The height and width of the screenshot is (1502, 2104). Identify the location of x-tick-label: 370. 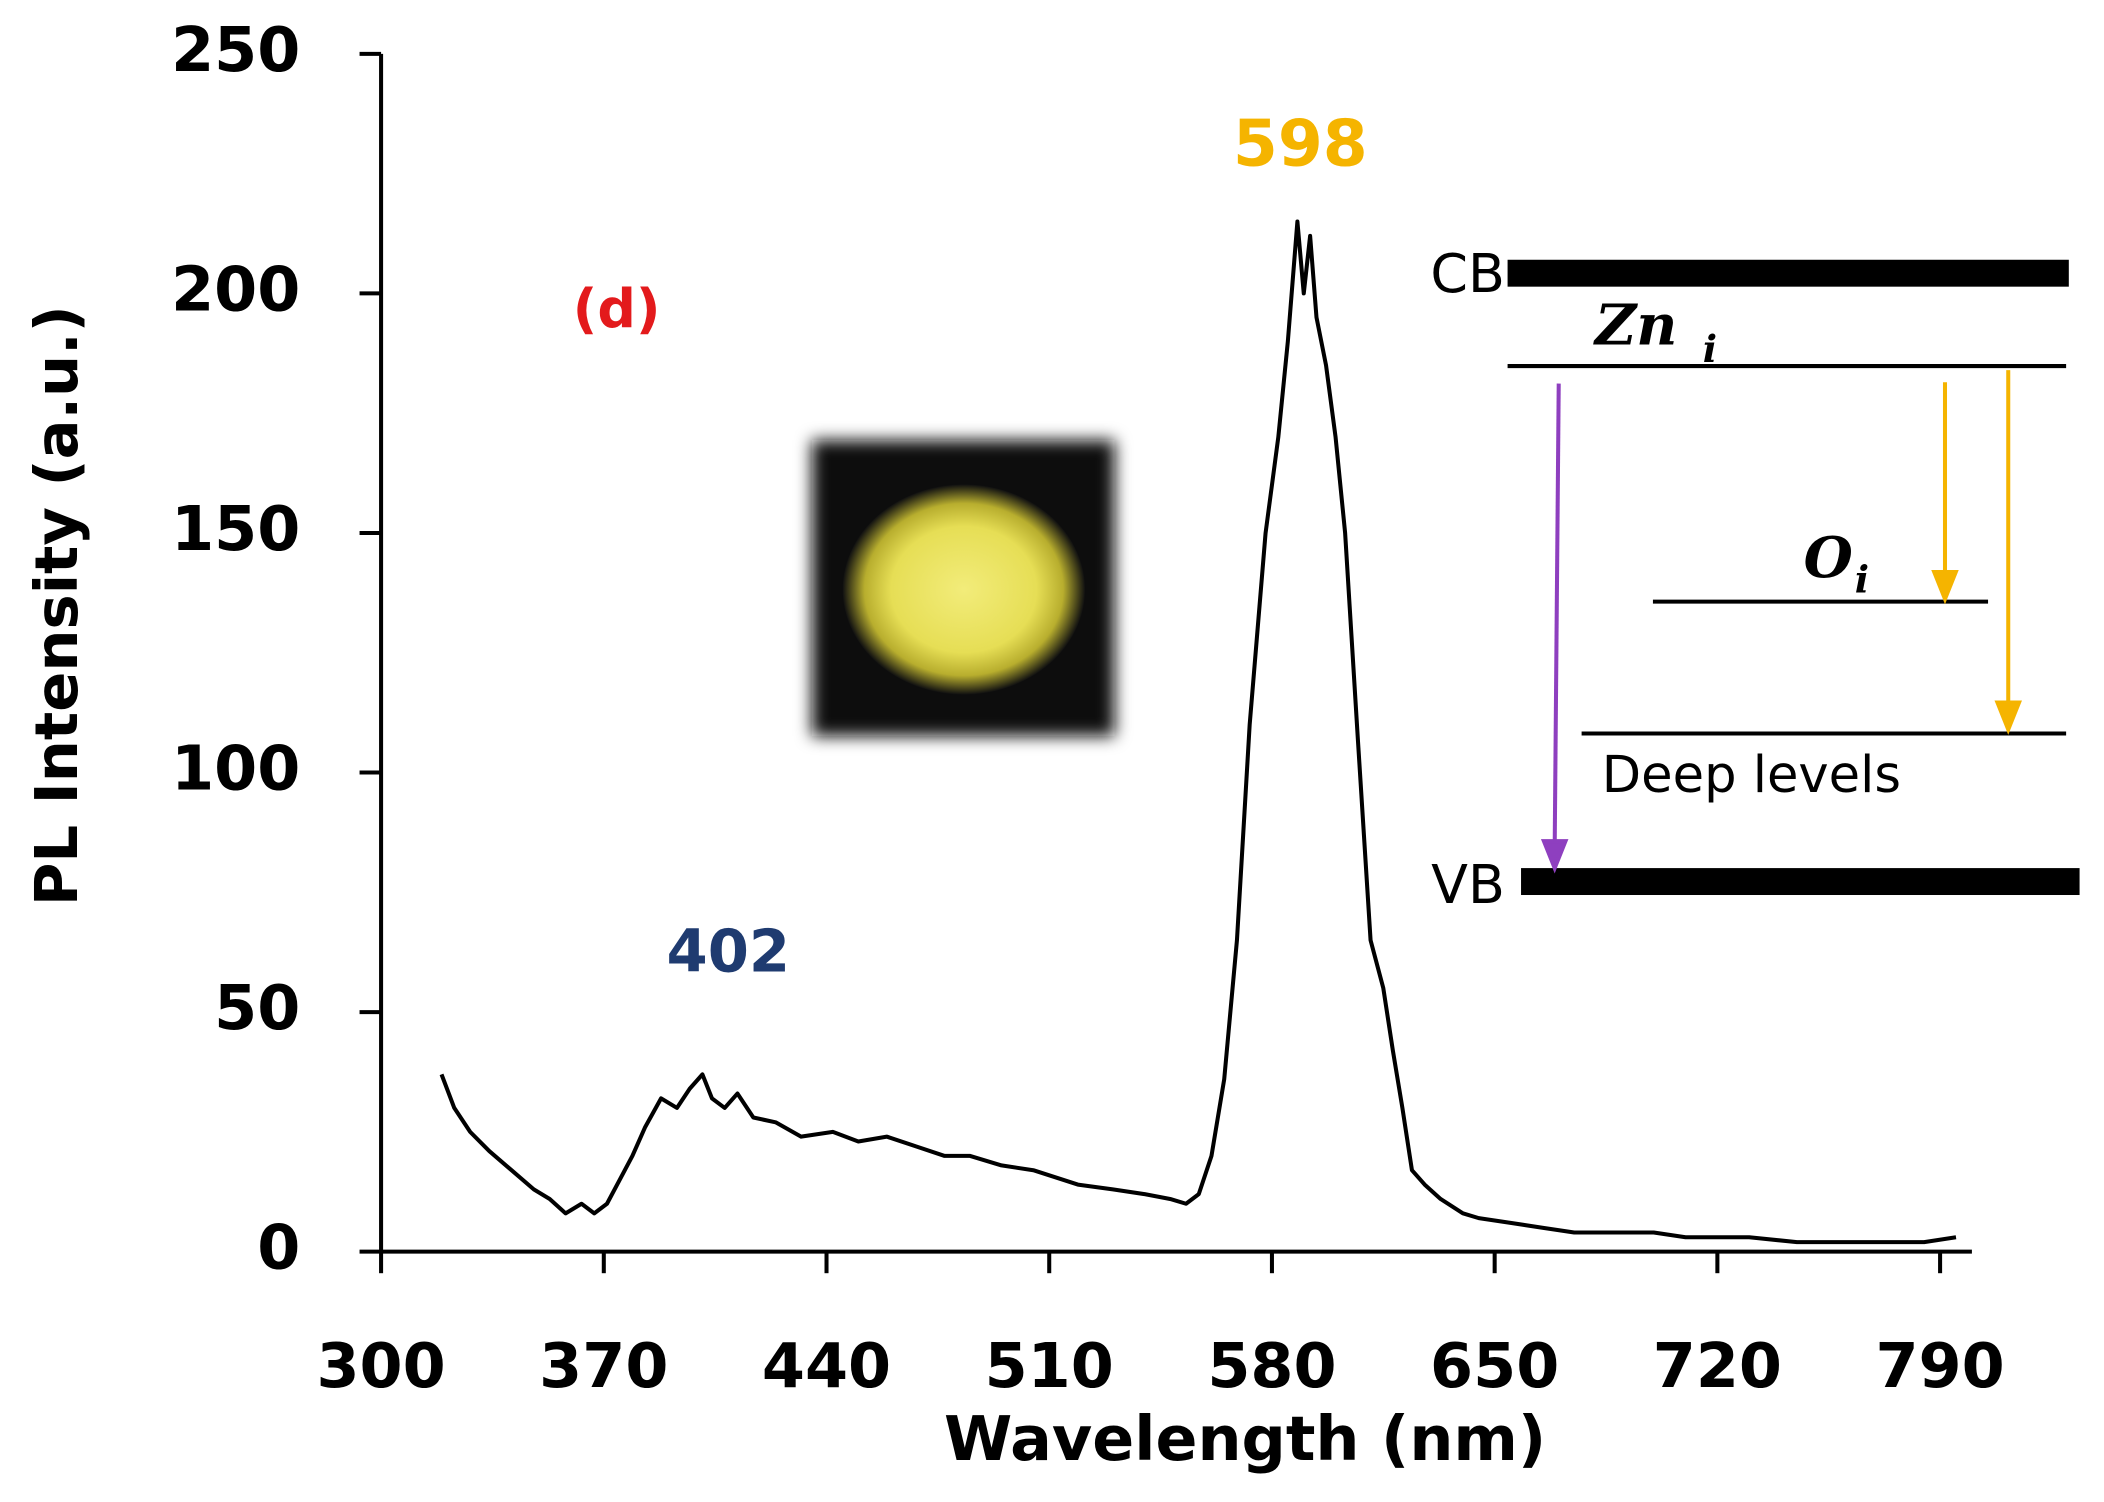
(603, 1366).